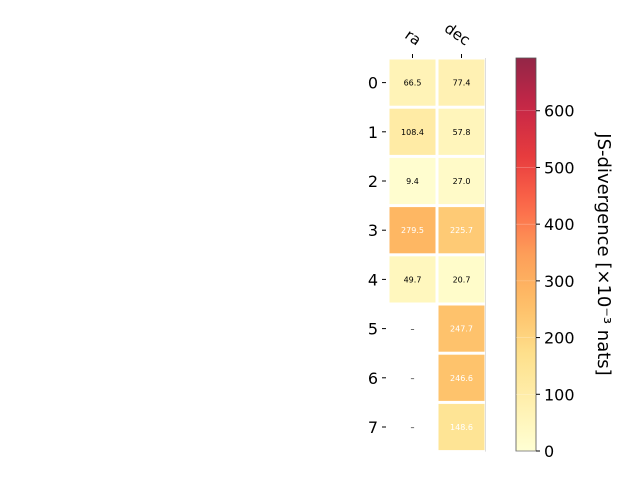 The width and height of the screenshot is (640, 480). I want to click on colorbar-tick-label: 500, so click(559, 167).